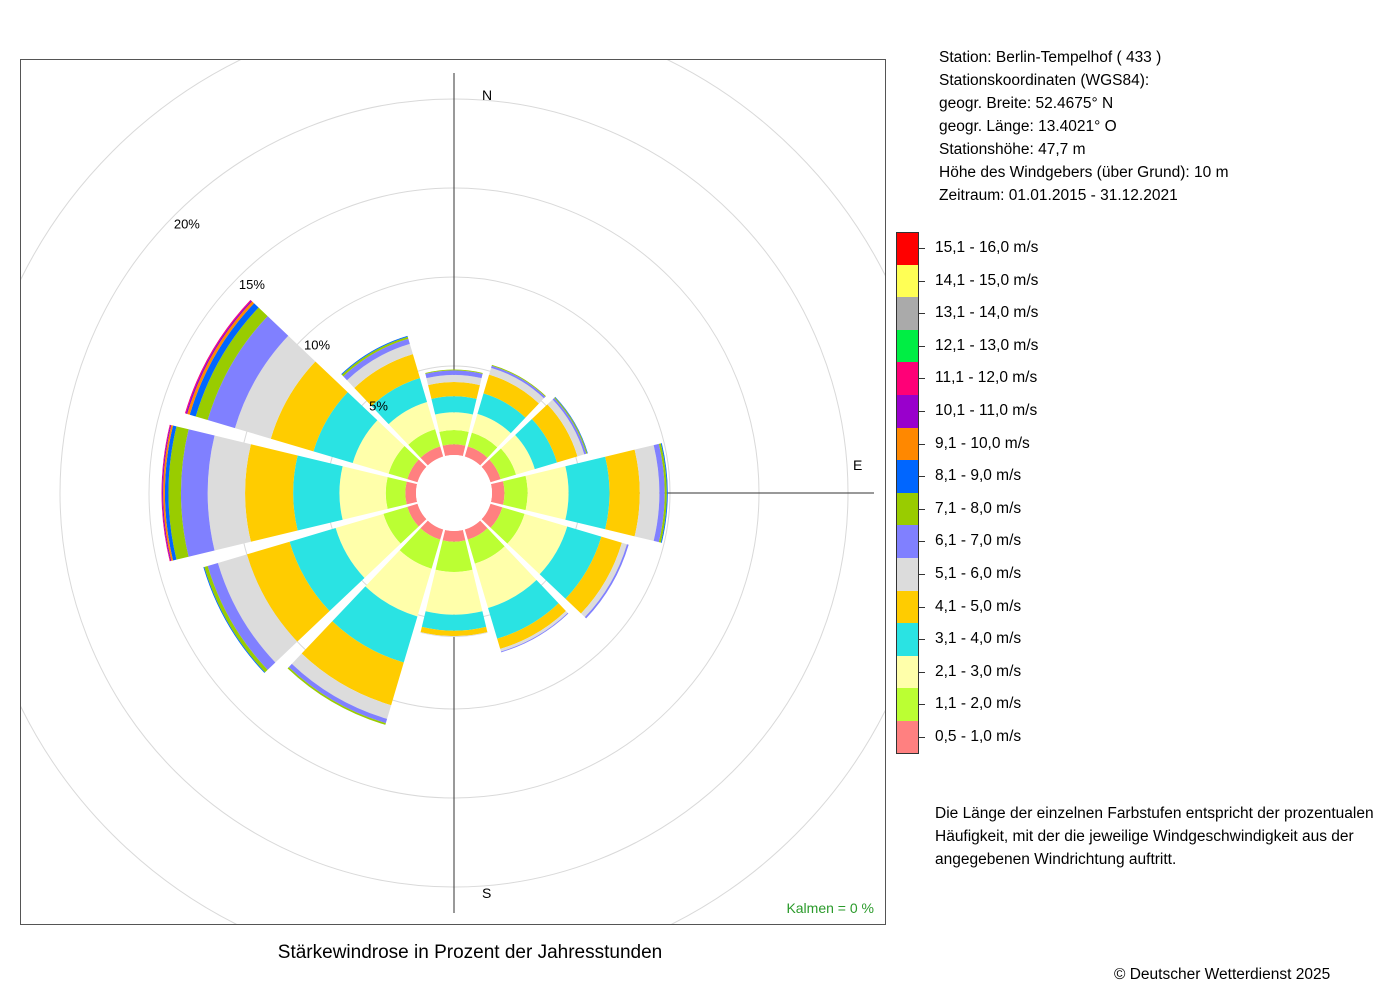 The height and width of the screenshot is (1000, 1400). I want to click on legend-item: 10,1 - 11,0 m/s, so click(1126, 411).